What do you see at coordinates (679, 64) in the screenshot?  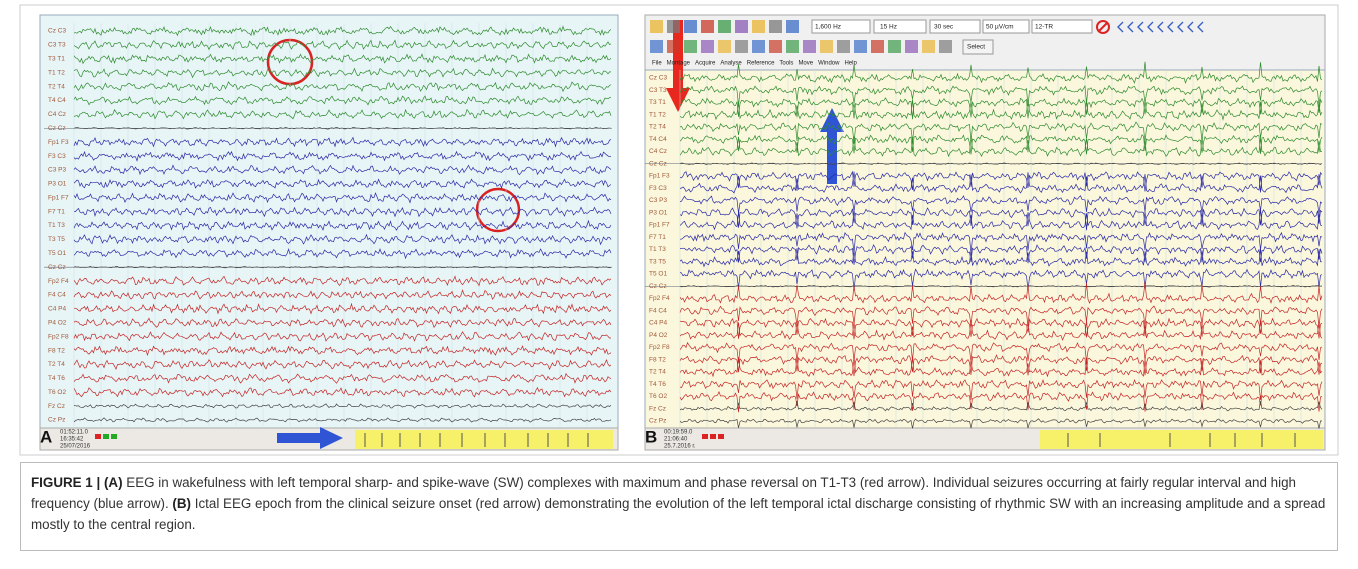 I see `menu-item: Montage` at bounding box center [679, 64].